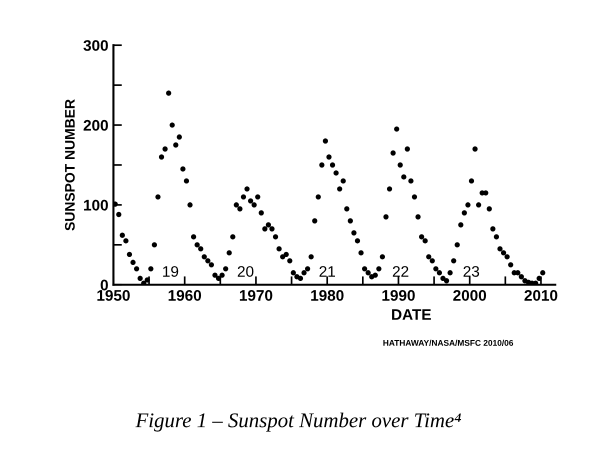 The width and height of the screenshot is (597, 452). What do you see at coordinates (95, 45) in the screenshot?
I see `y-tick-label: 300` at bounding box center [95, 45].